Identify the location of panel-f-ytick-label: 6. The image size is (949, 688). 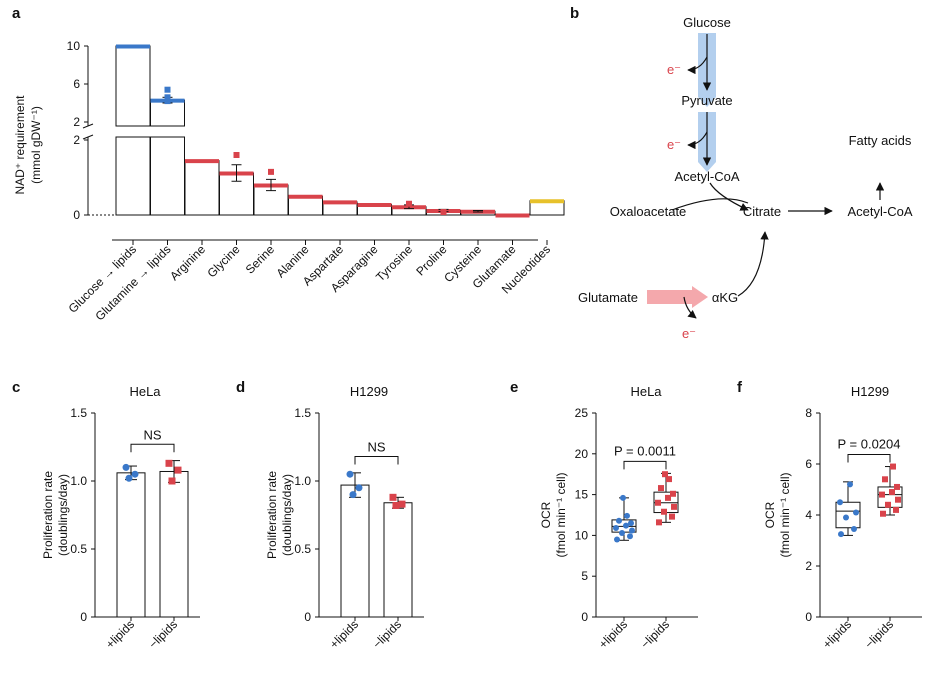
(808, 464).